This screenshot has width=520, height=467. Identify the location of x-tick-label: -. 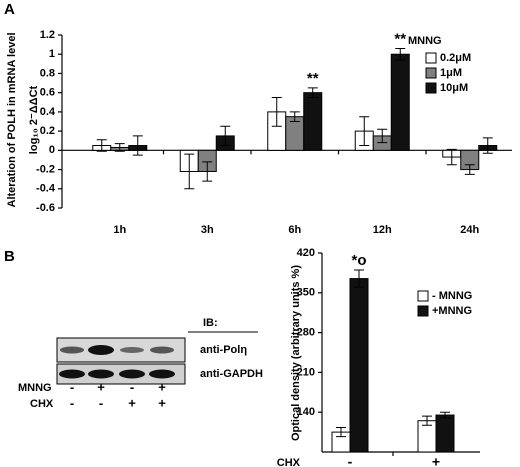
(350, 460).